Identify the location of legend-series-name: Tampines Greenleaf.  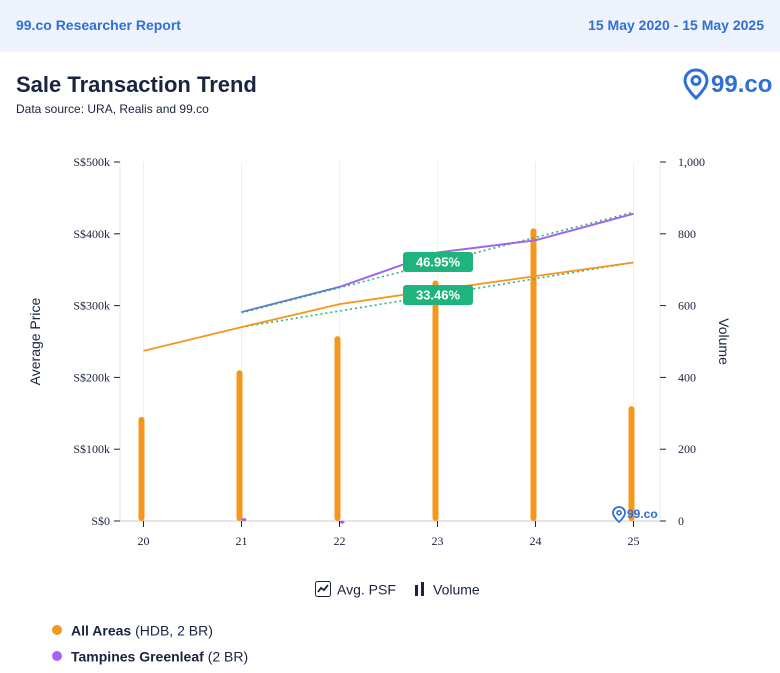
(137, 656).